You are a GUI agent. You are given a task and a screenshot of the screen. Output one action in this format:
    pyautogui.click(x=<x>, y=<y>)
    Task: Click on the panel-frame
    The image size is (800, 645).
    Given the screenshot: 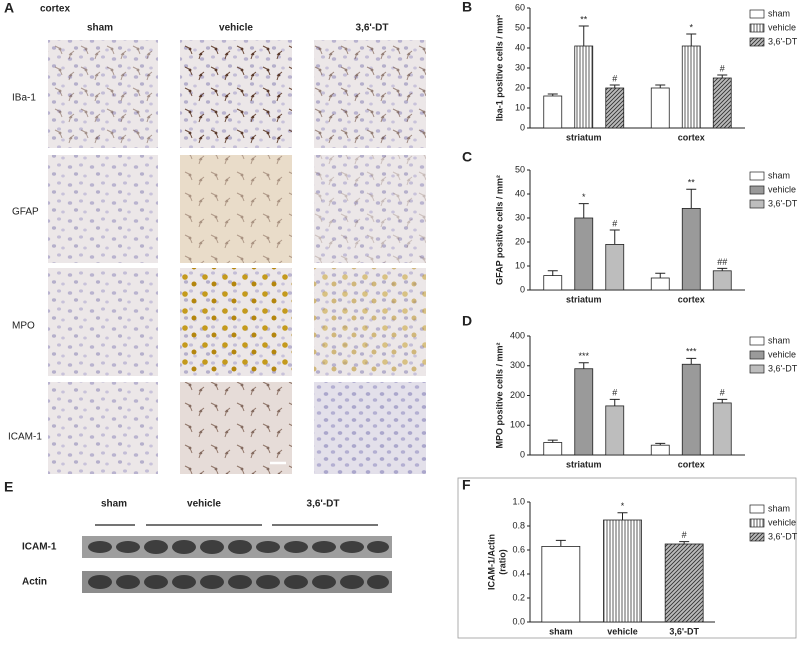 What is the action you would take?
    pyautogui.click(x=627, y=558)
    